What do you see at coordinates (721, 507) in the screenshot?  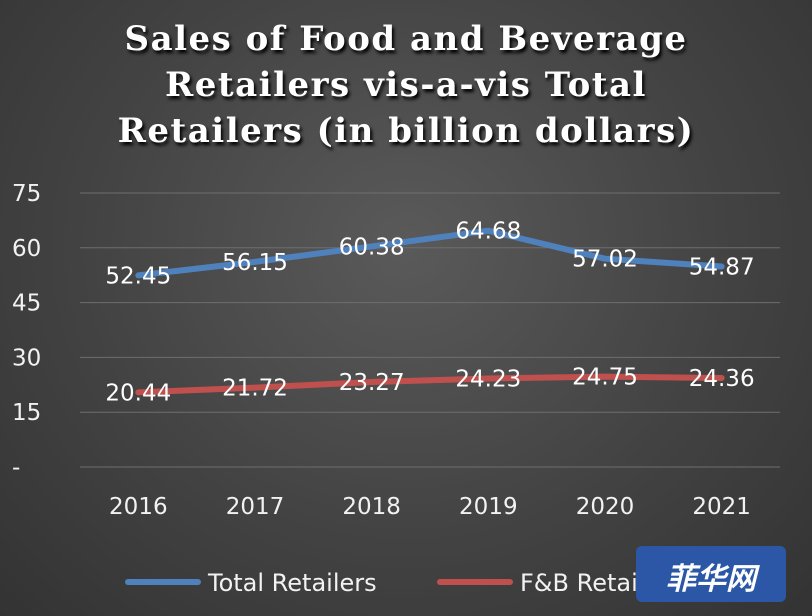 I see `x-tick-label: 2021` at bounding box center [721, 507].